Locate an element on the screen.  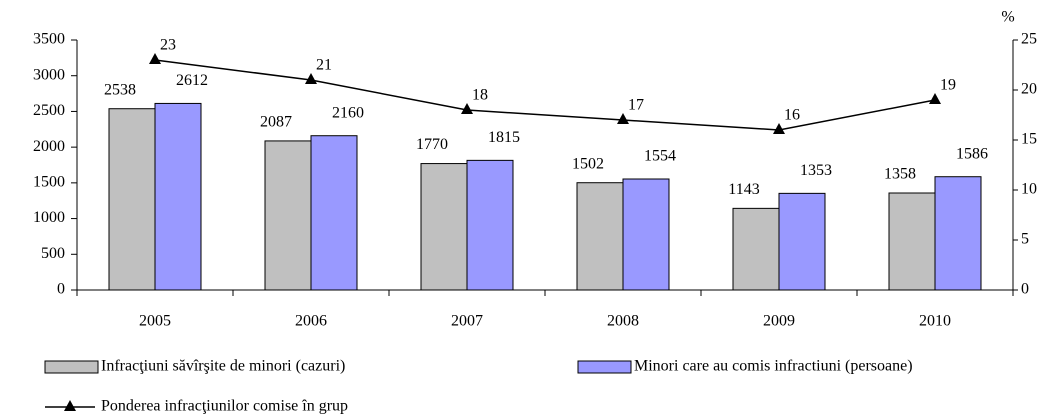
data-label: 2538 is located at coordinates (120, 89).